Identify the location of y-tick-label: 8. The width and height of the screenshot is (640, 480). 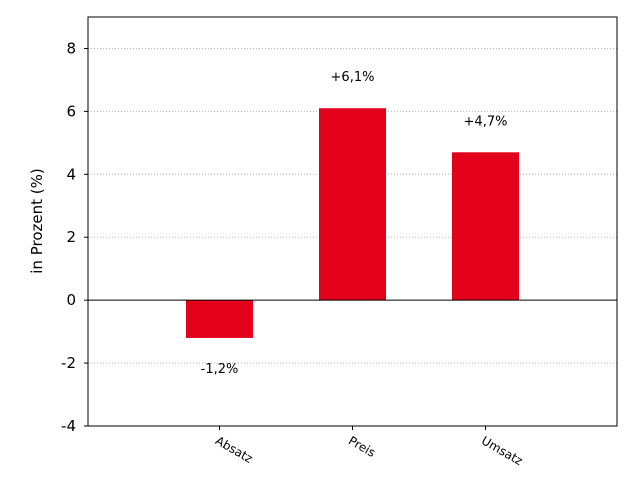
(71, 48).